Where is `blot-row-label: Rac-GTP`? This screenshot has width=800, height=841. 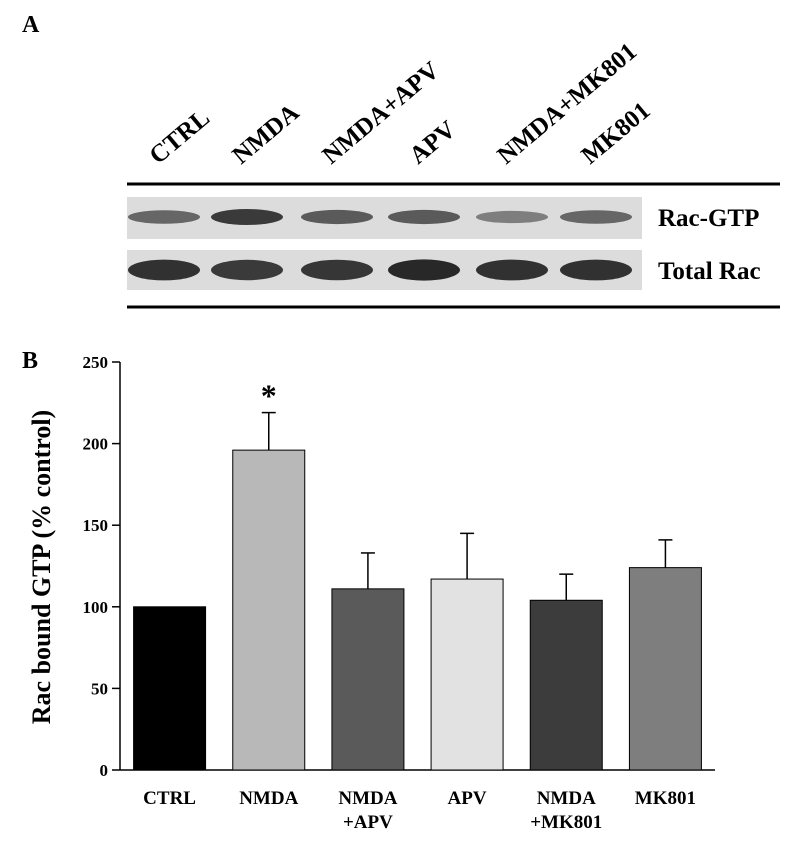 blot-row-label: Rac-GTP is located at coordinates (708, 218).